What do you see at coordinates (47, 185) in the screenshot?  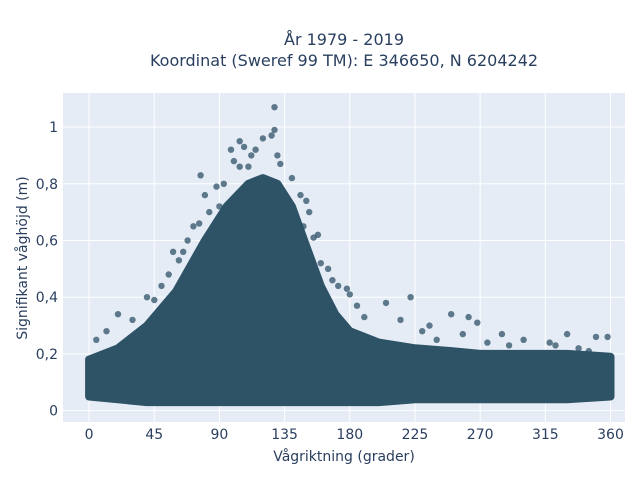 I see `y-tick-label: 0,8` at bounding box center [47, 185].